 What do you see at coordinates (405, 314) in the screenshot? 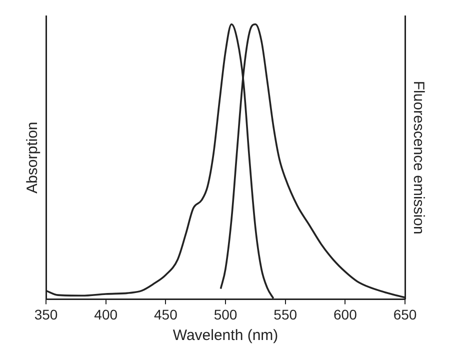
I see `x-tick-label: 650` at bounding box center [405, 314].